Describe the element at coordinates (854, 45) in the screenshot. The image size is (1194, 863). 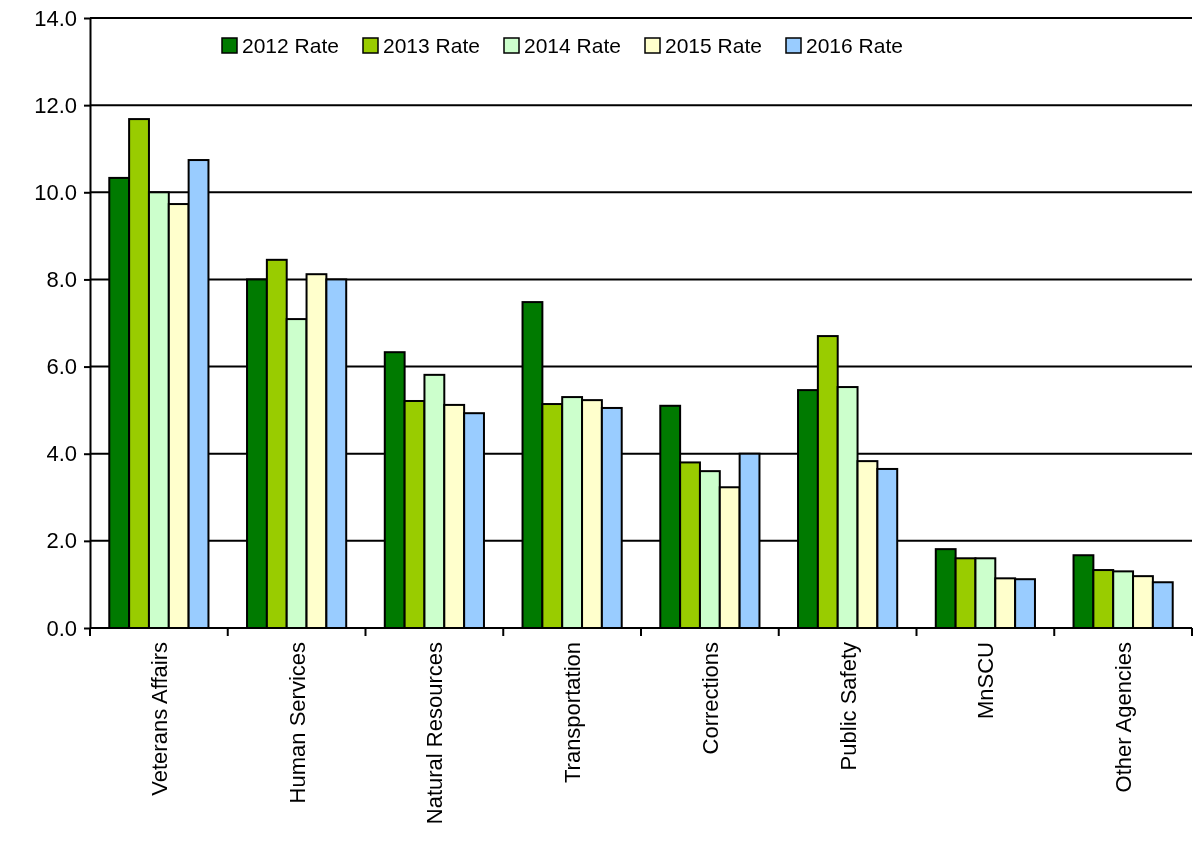
I see `legend-label: 2016 Rate` at that location.